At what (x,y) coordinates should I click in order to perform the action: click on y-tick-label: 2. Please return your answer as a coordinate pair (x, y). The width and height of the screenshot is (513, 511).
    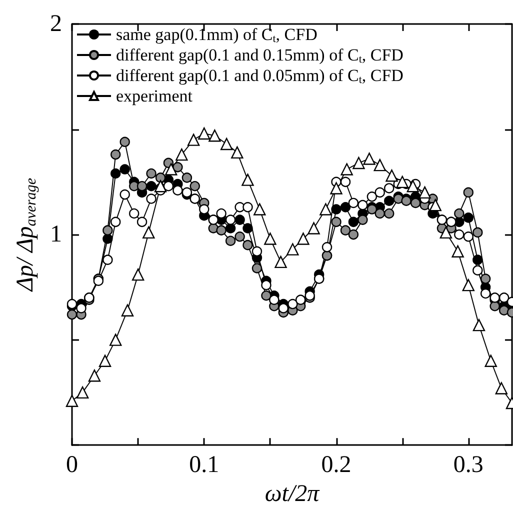
    Looking at the image, I should click on (56, 24).